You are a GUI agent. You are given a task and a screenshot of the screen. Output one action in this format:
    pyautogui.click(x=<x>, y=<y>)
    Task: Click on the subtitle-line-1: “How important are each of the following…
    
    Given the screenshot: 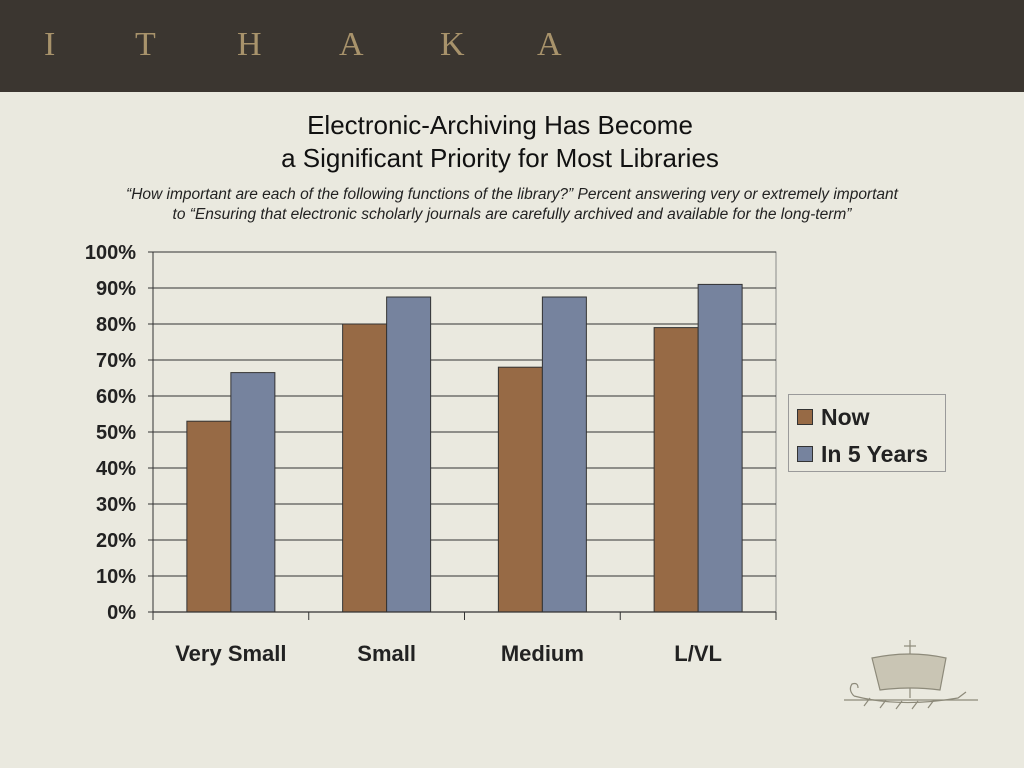 What is the action you would take?
    pyautogui.click(x=512, y=194)
    